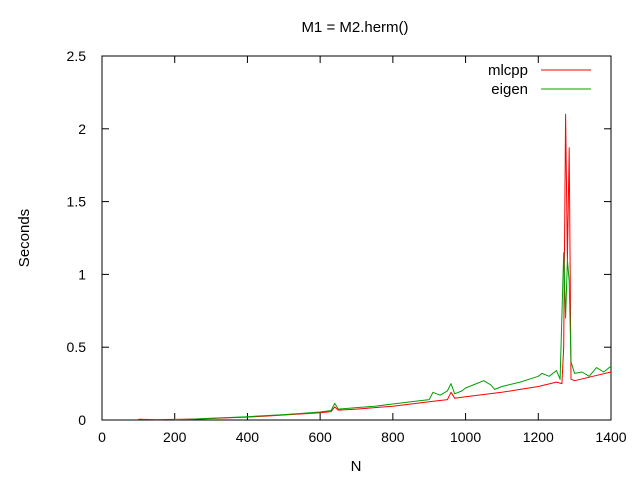 This screenshot has height=480, width=640. What do you see at coordinates (77, 56) in the screenshot?
I see `y-tick-label: 2.5` at bounding box center [77, 56].